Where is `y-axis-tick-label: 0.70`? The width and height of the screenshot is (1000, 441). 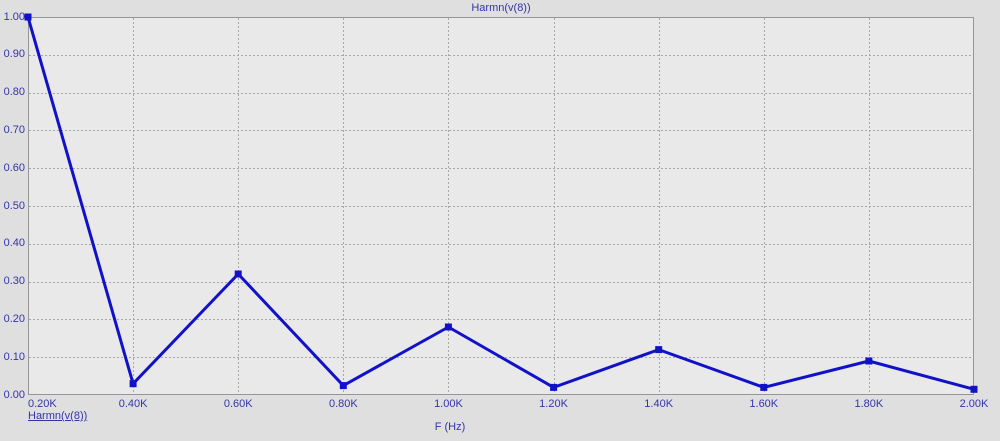 y-axis-tick-label: 0.70 is located at coordinates (14, 129).